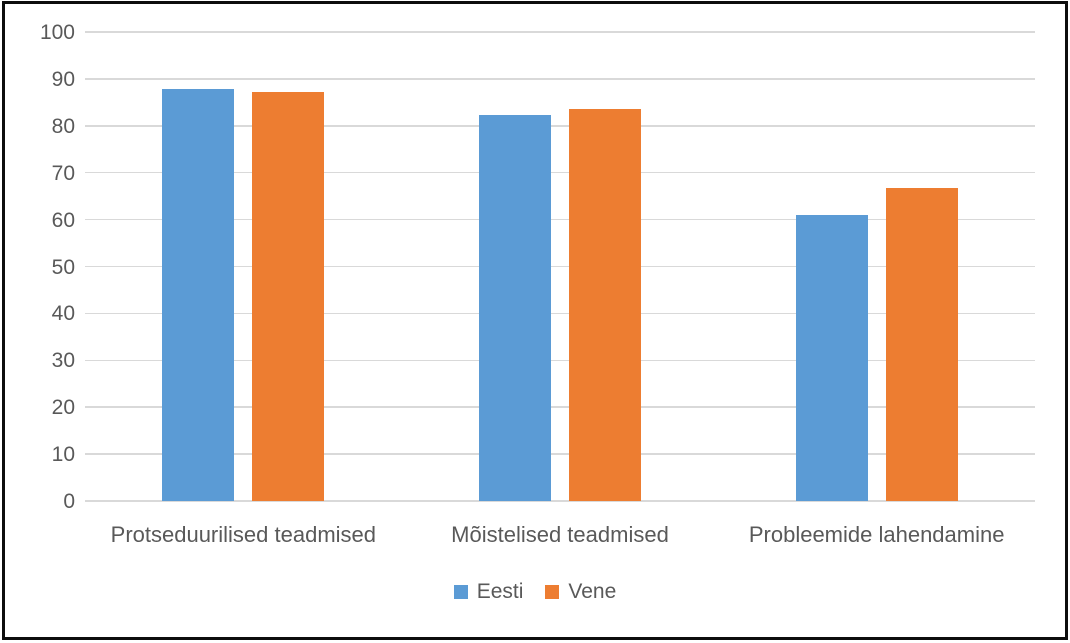  I want to click on y-axis-tick-label: 70, so click(63, 173).